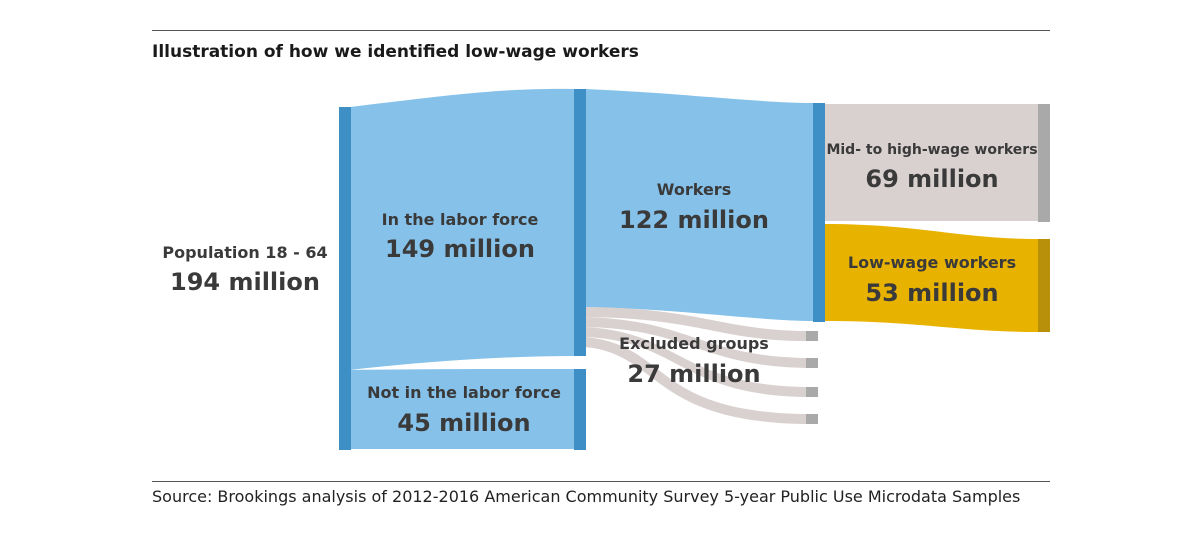  I want to click on excluded-value: 27 million, so click(693, 374).